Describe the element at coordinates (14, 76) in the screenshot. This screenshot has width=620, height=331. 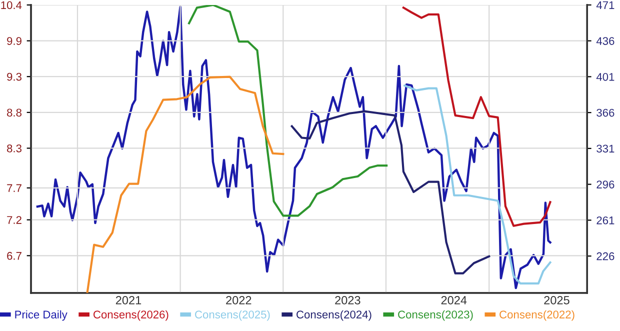
I see `y-tick-label: 9.3` at that location.